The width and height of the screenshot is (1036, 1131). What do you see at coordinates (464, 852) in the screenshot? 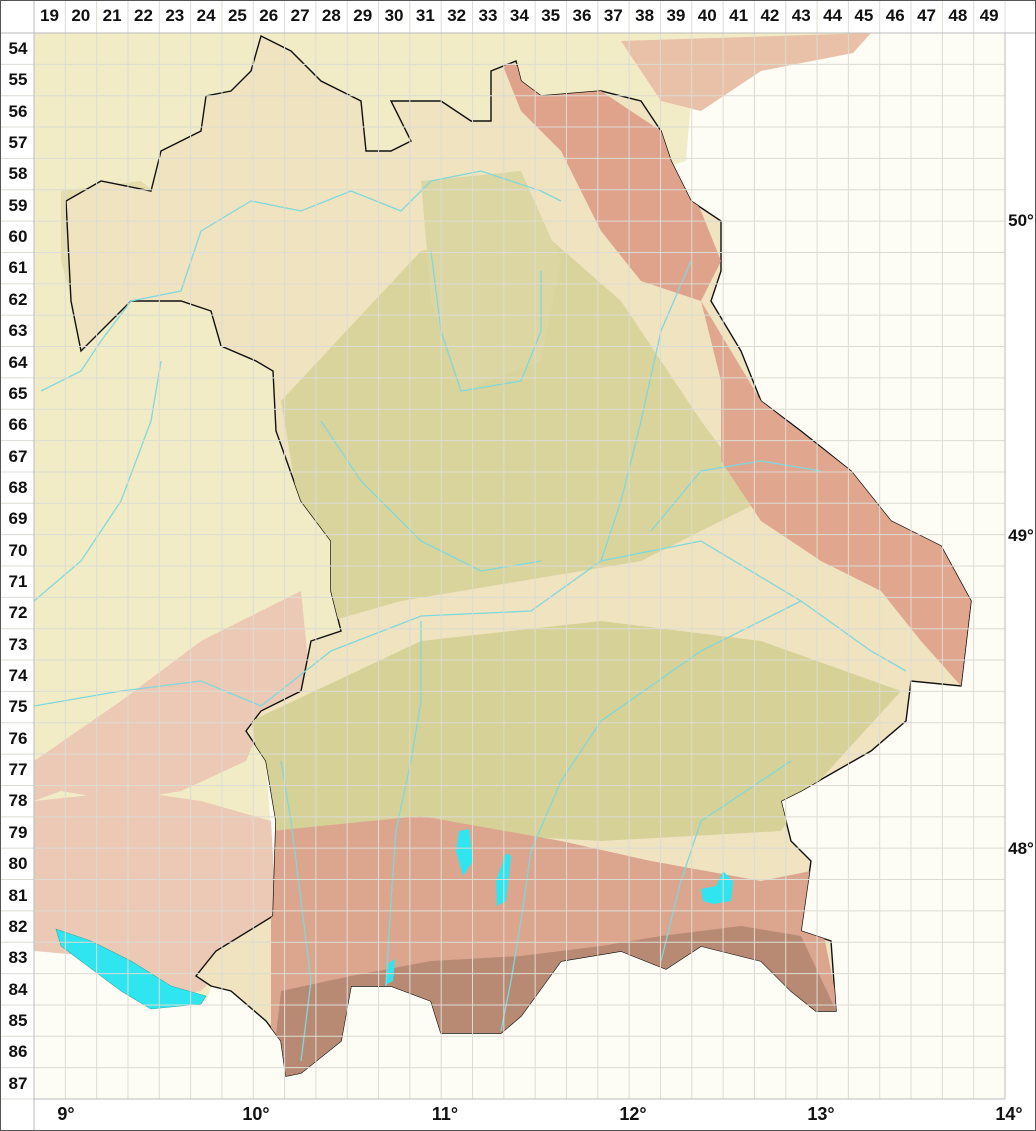
I see `lake-ammersee` at bounding box center [464, 852].